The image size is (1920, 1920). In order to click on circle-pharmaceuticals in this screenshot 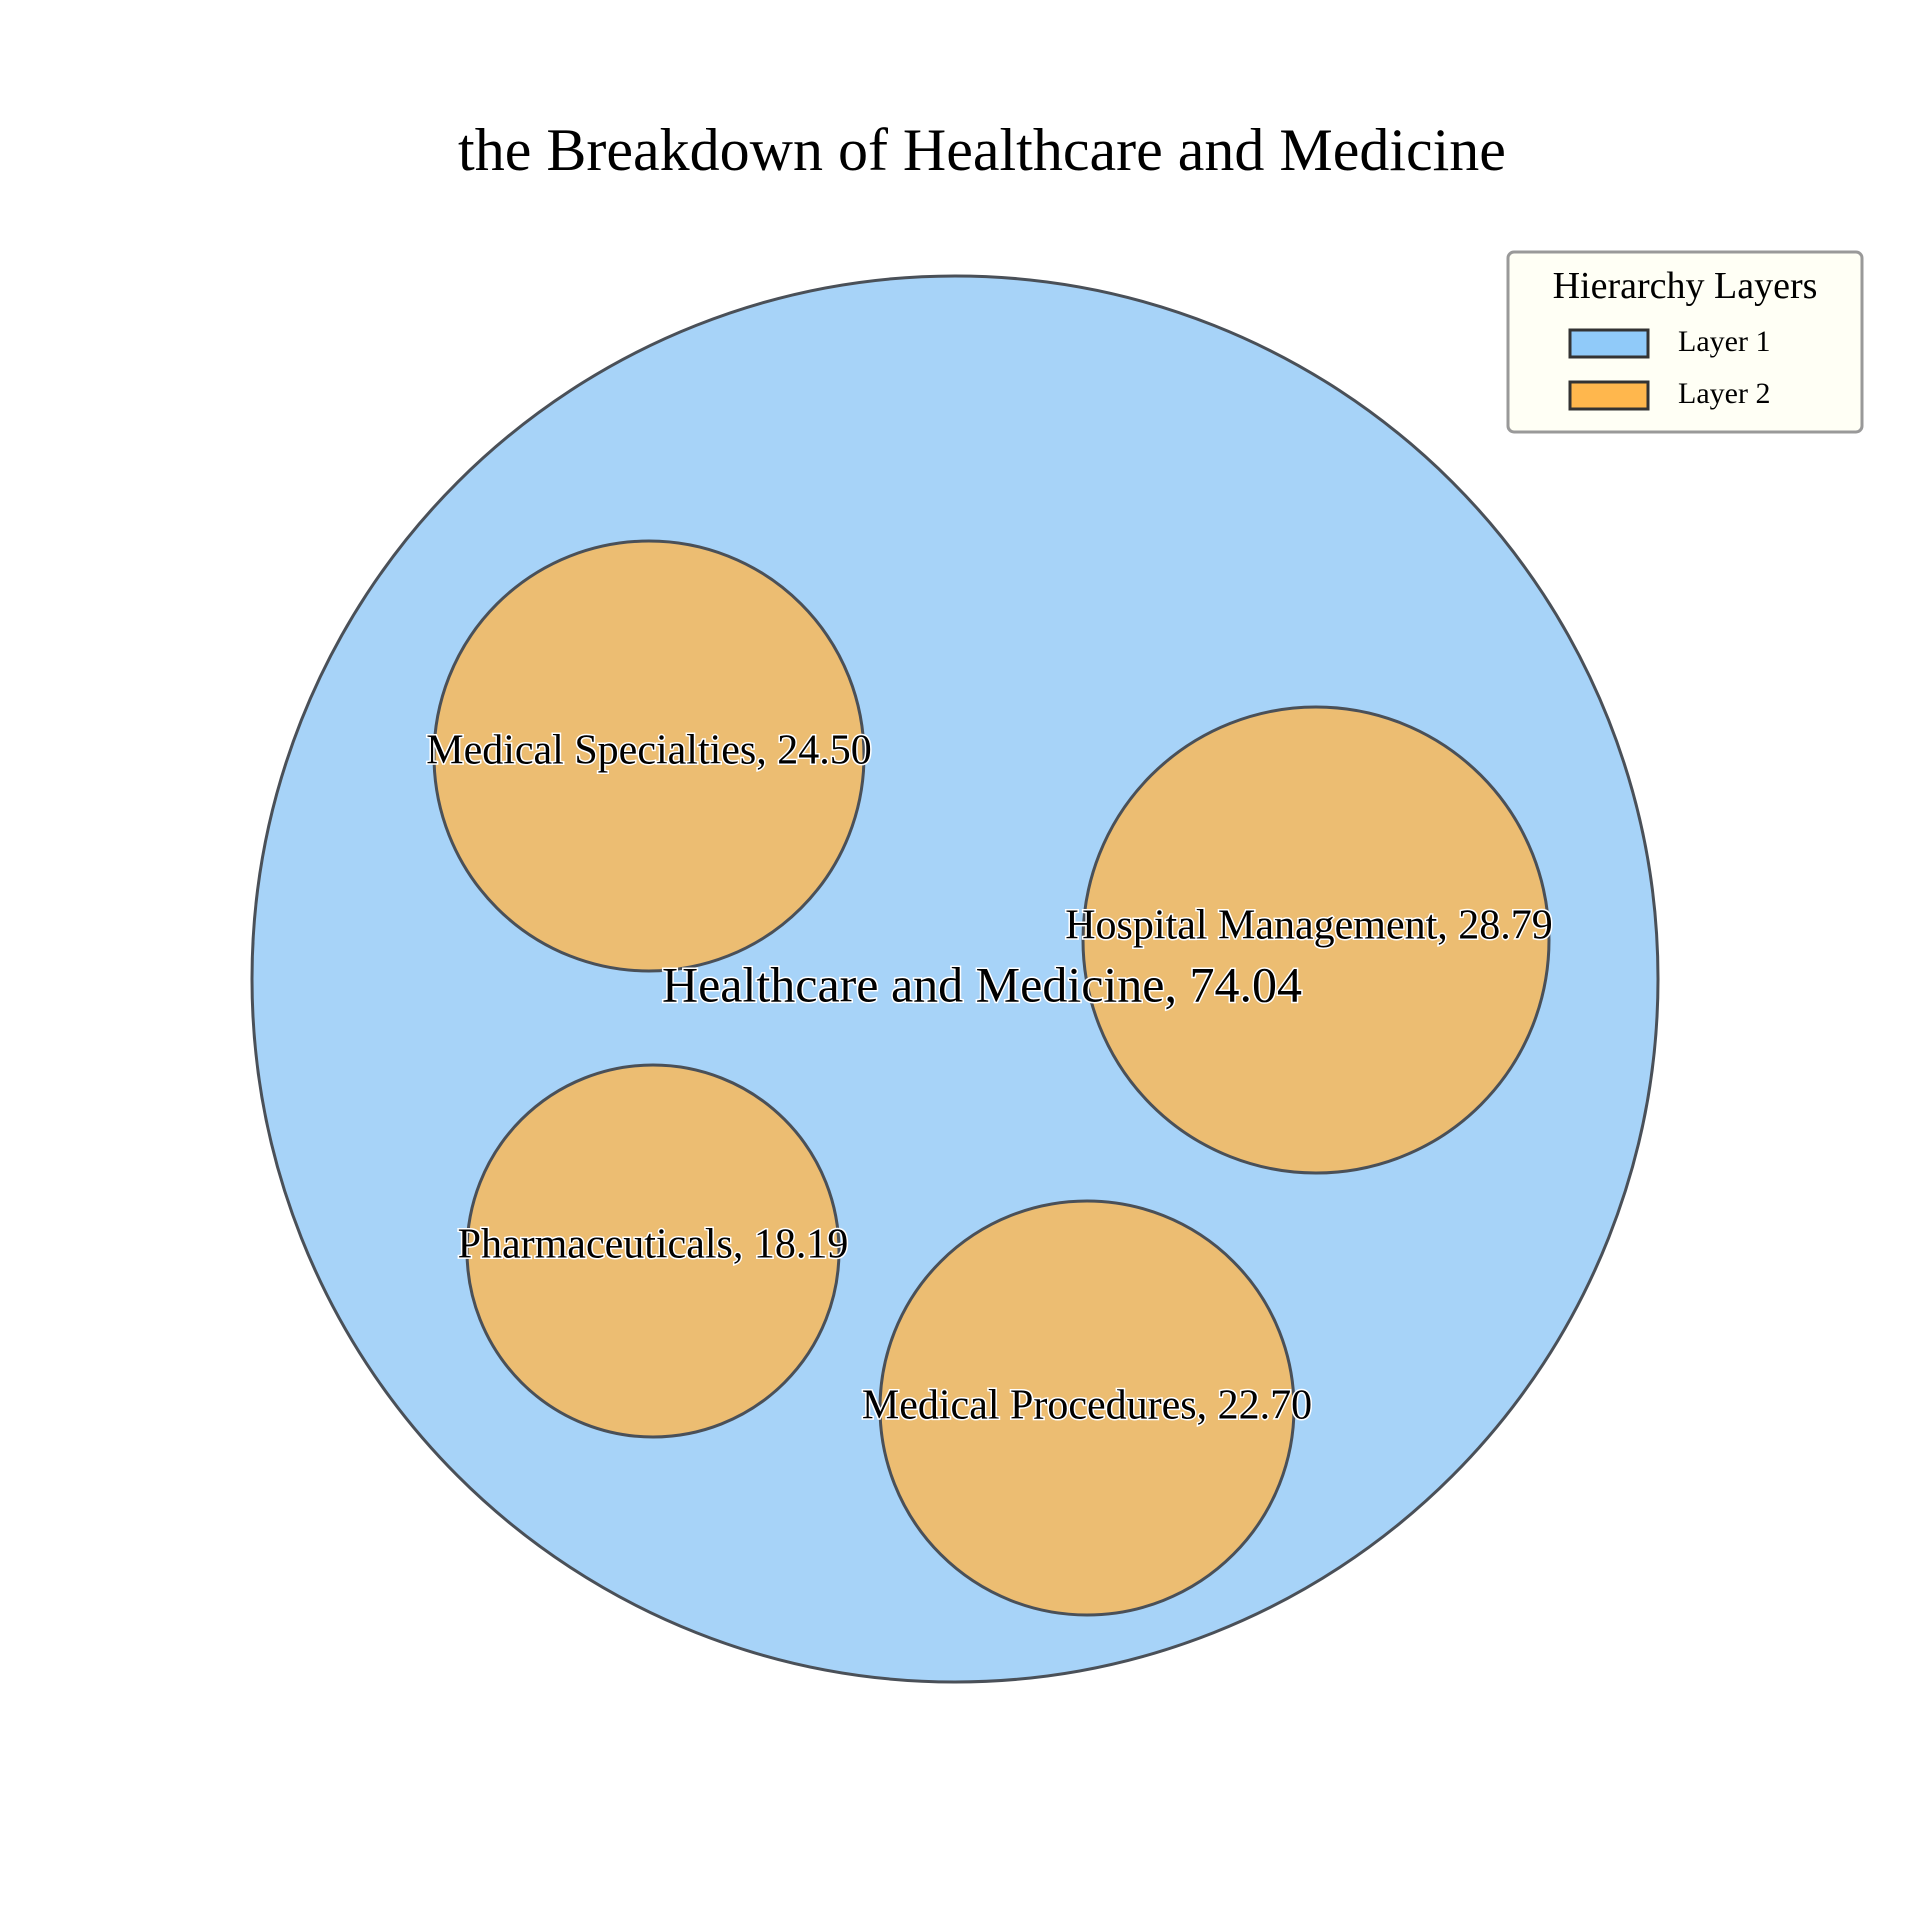, I will do `click(653, 1251)`.